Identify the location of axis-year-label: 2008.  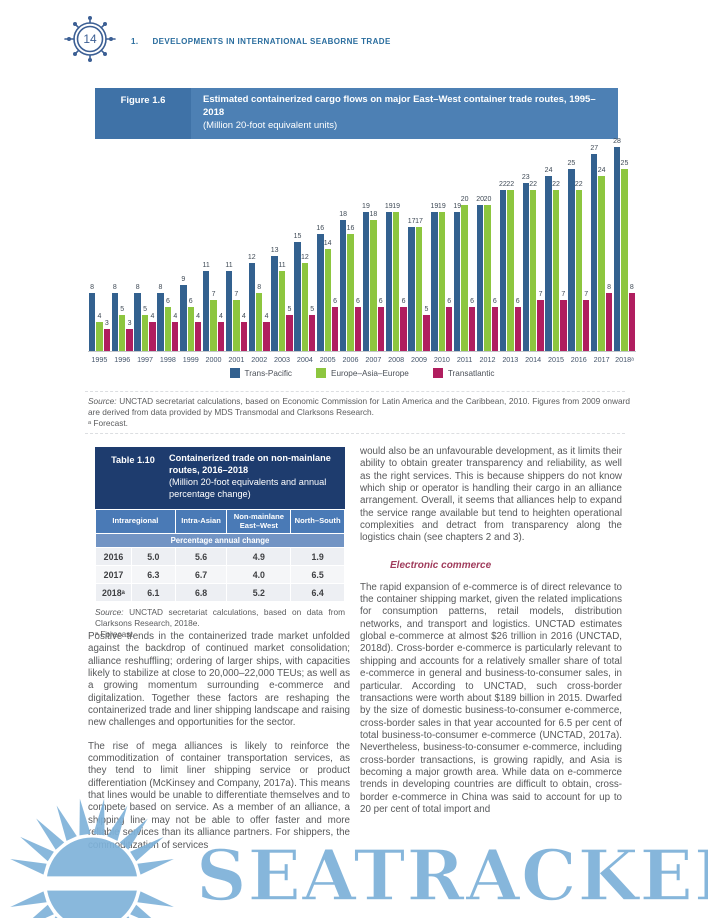
(396, 359).